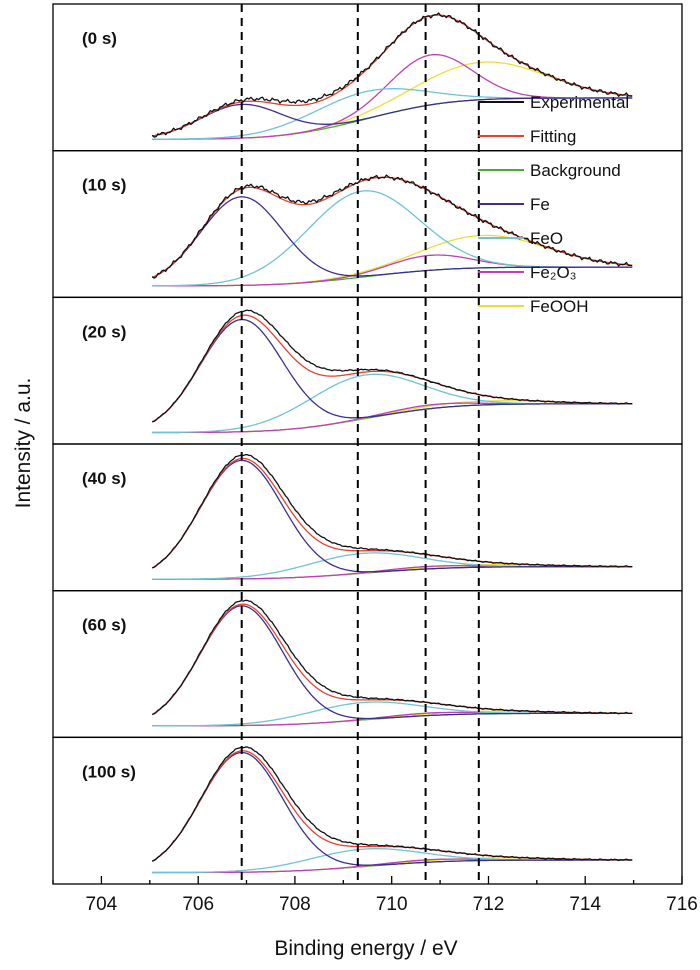 This screenshot has height=970, width=700. I want to click on legend-entry: FeO, so click(520, 238).